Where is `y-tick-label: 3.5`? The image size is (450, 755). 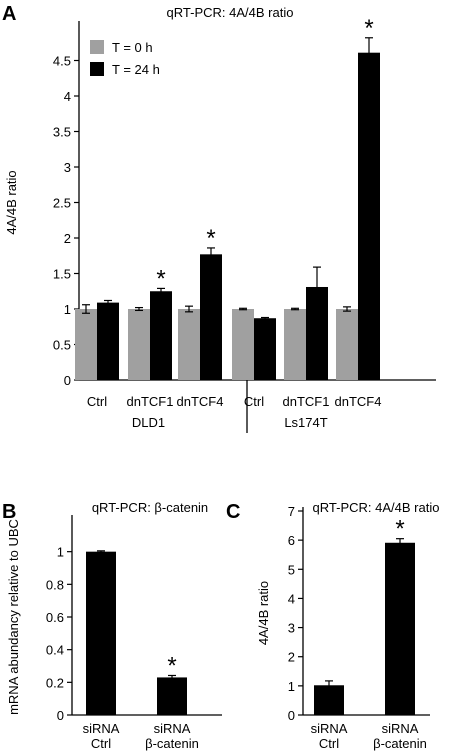
y-tick-label: 3.5 is located at coordinates (62, 132).